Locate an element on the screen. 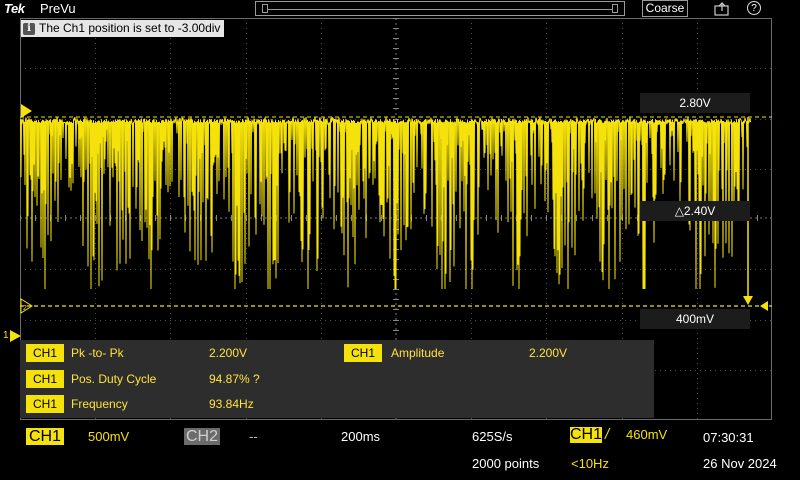 This screenshot has width=800, height=480. timebase-scale: 200ms is located at coordinates (361, 436).